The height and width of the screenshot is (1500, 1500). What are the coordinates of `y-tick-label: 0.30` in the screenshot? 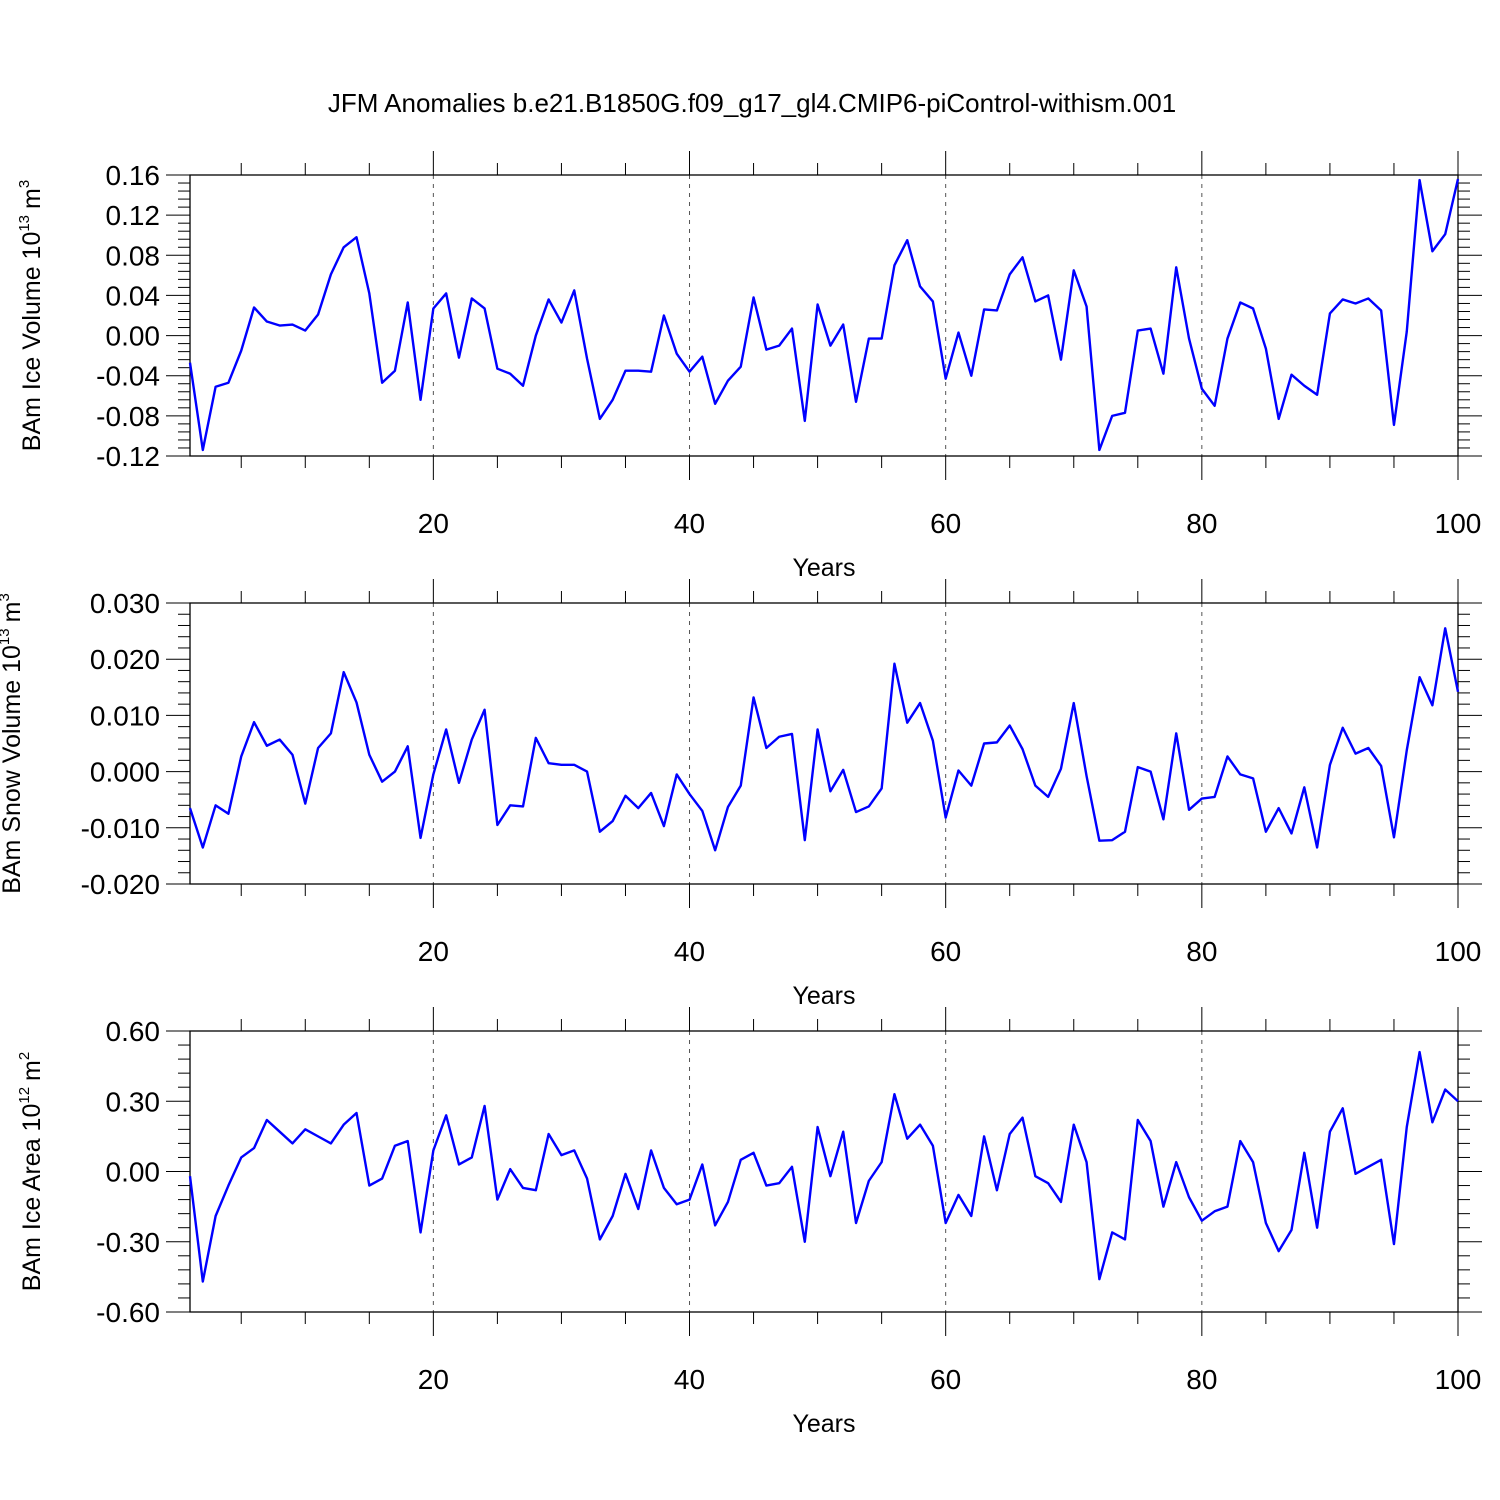 It's located at (133, 1101).